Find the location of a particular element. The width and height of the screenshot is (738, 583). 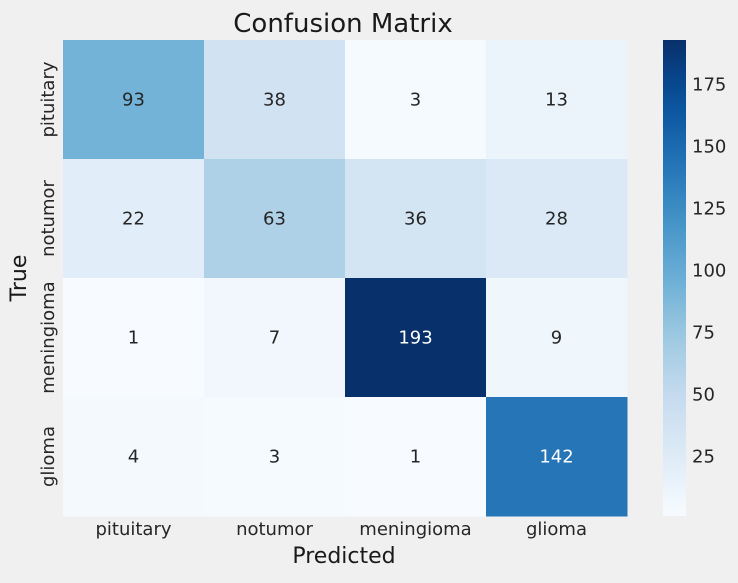

x-tick-label: glioma is located at coordinates (556, 529).